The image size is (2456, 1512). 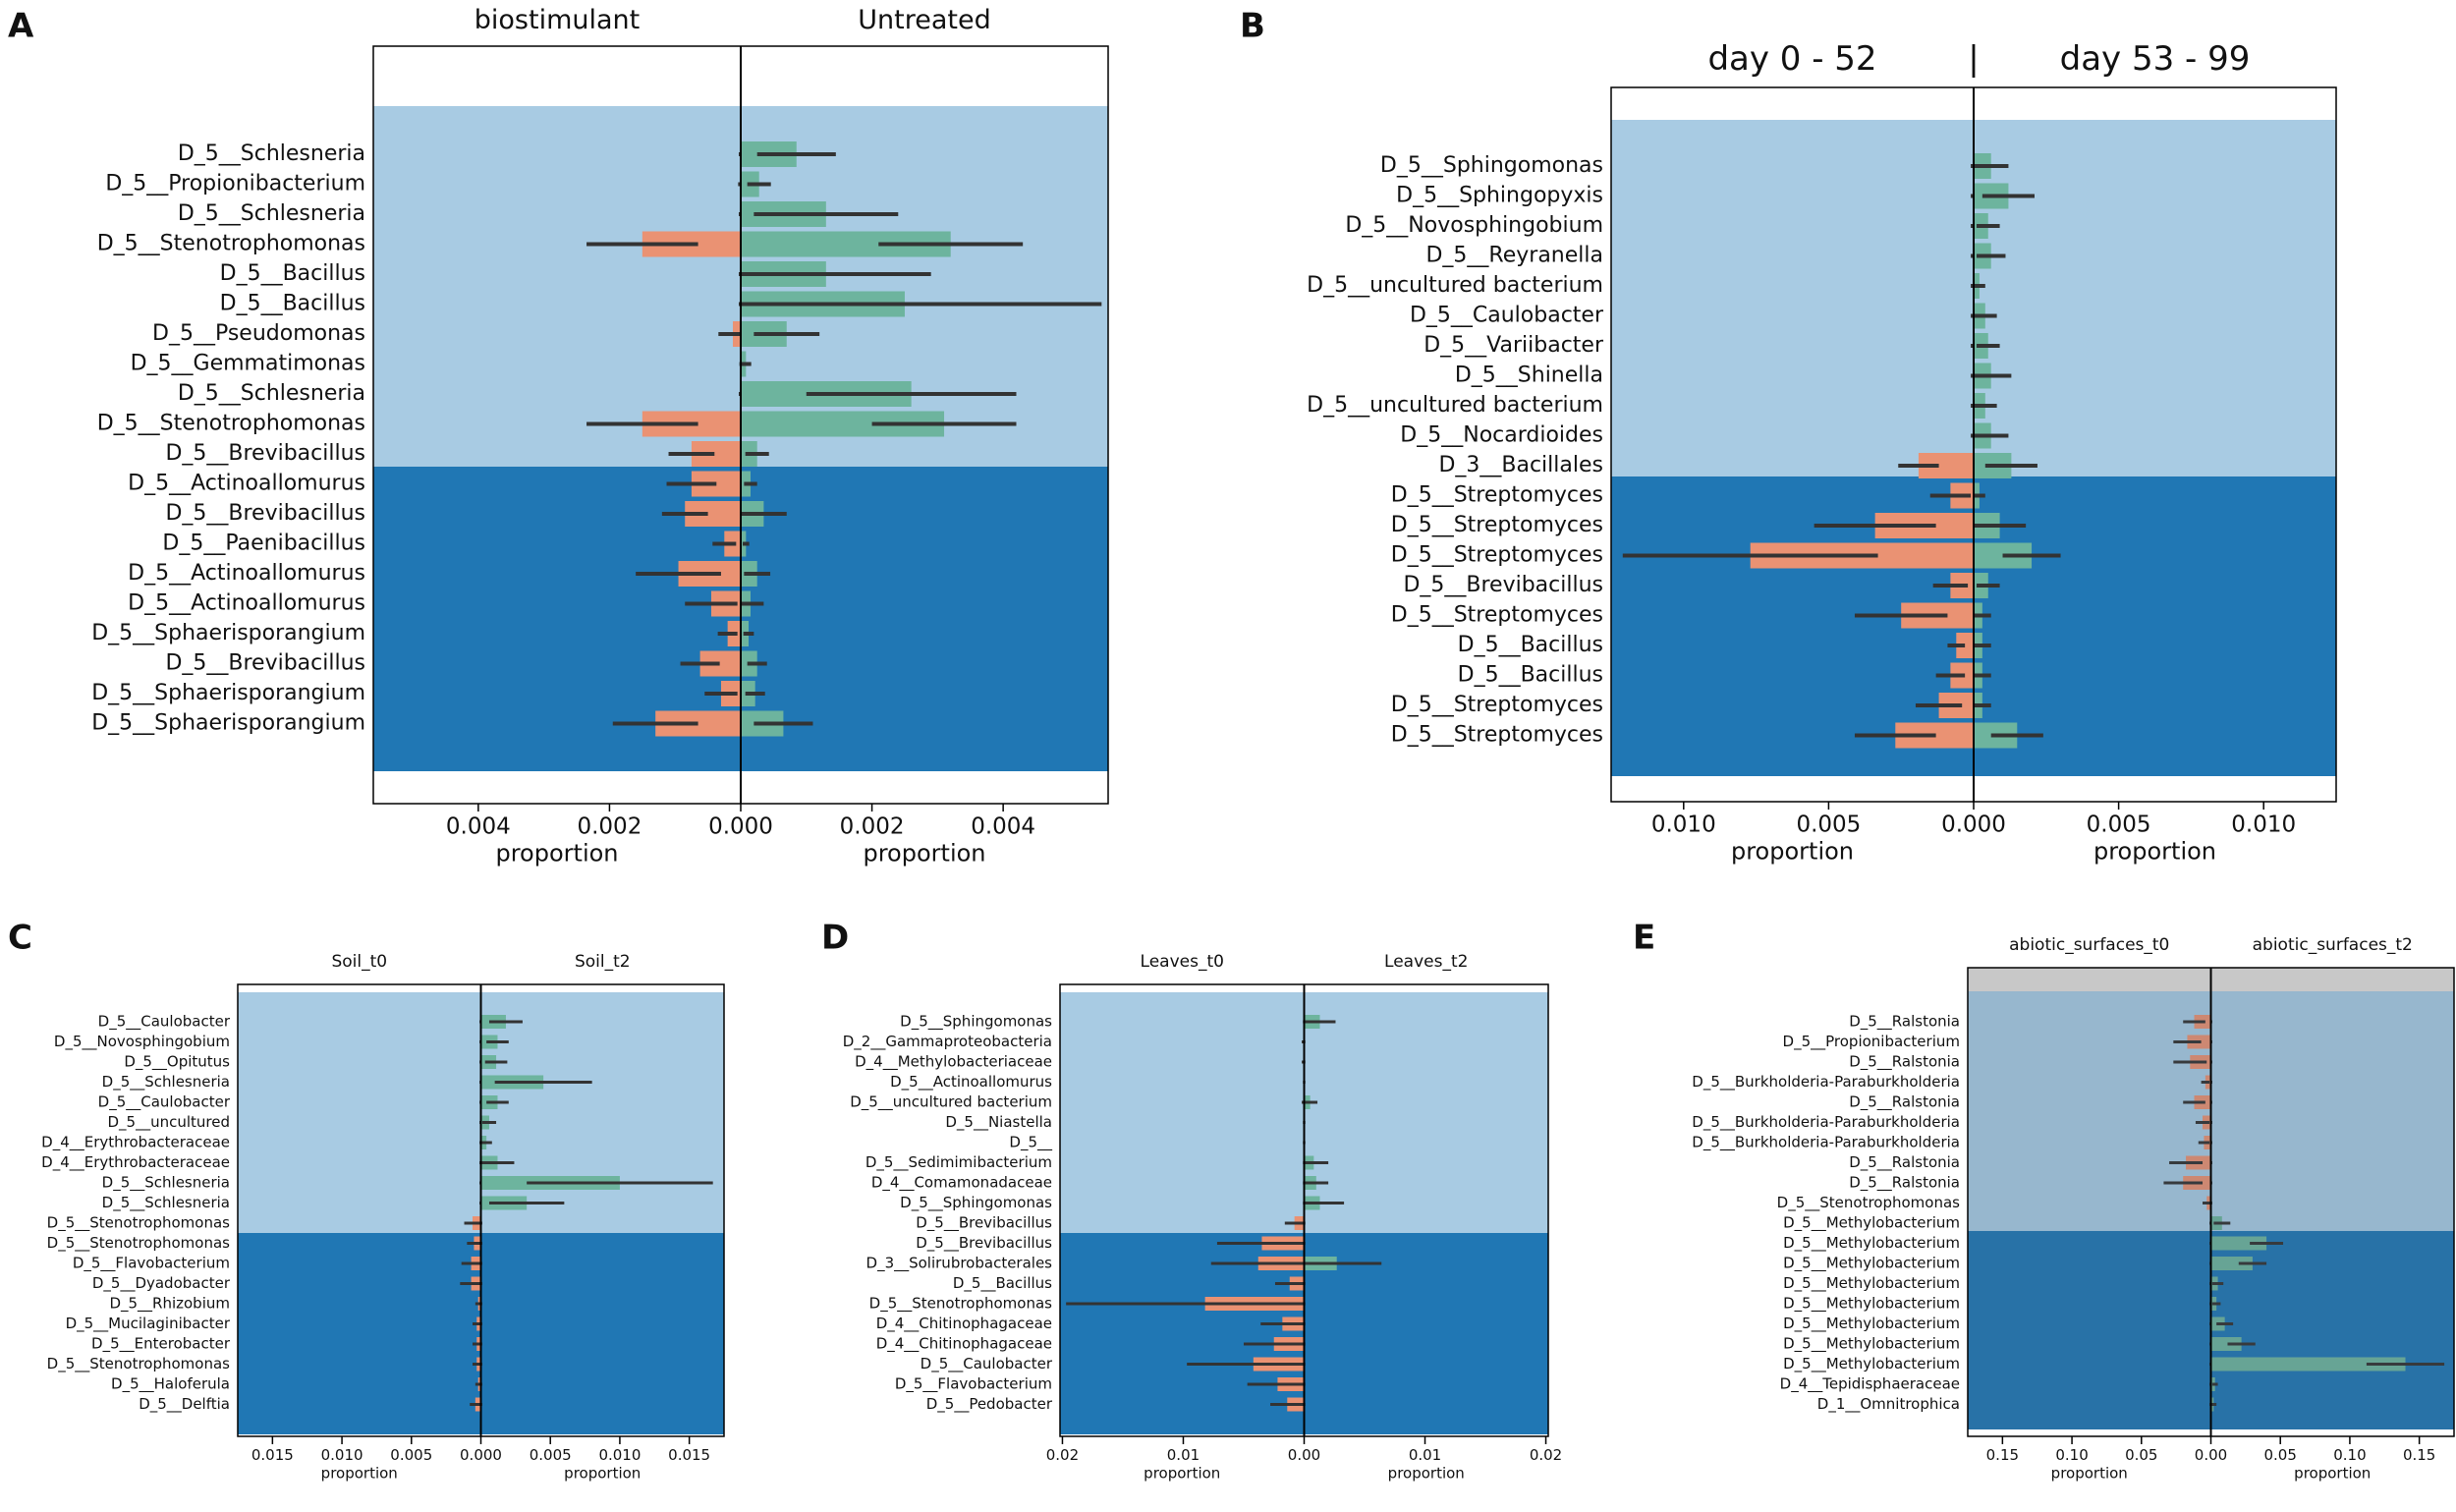 I want to click on category-label: D_3__Bacillales, so click(x=1520, y=465).